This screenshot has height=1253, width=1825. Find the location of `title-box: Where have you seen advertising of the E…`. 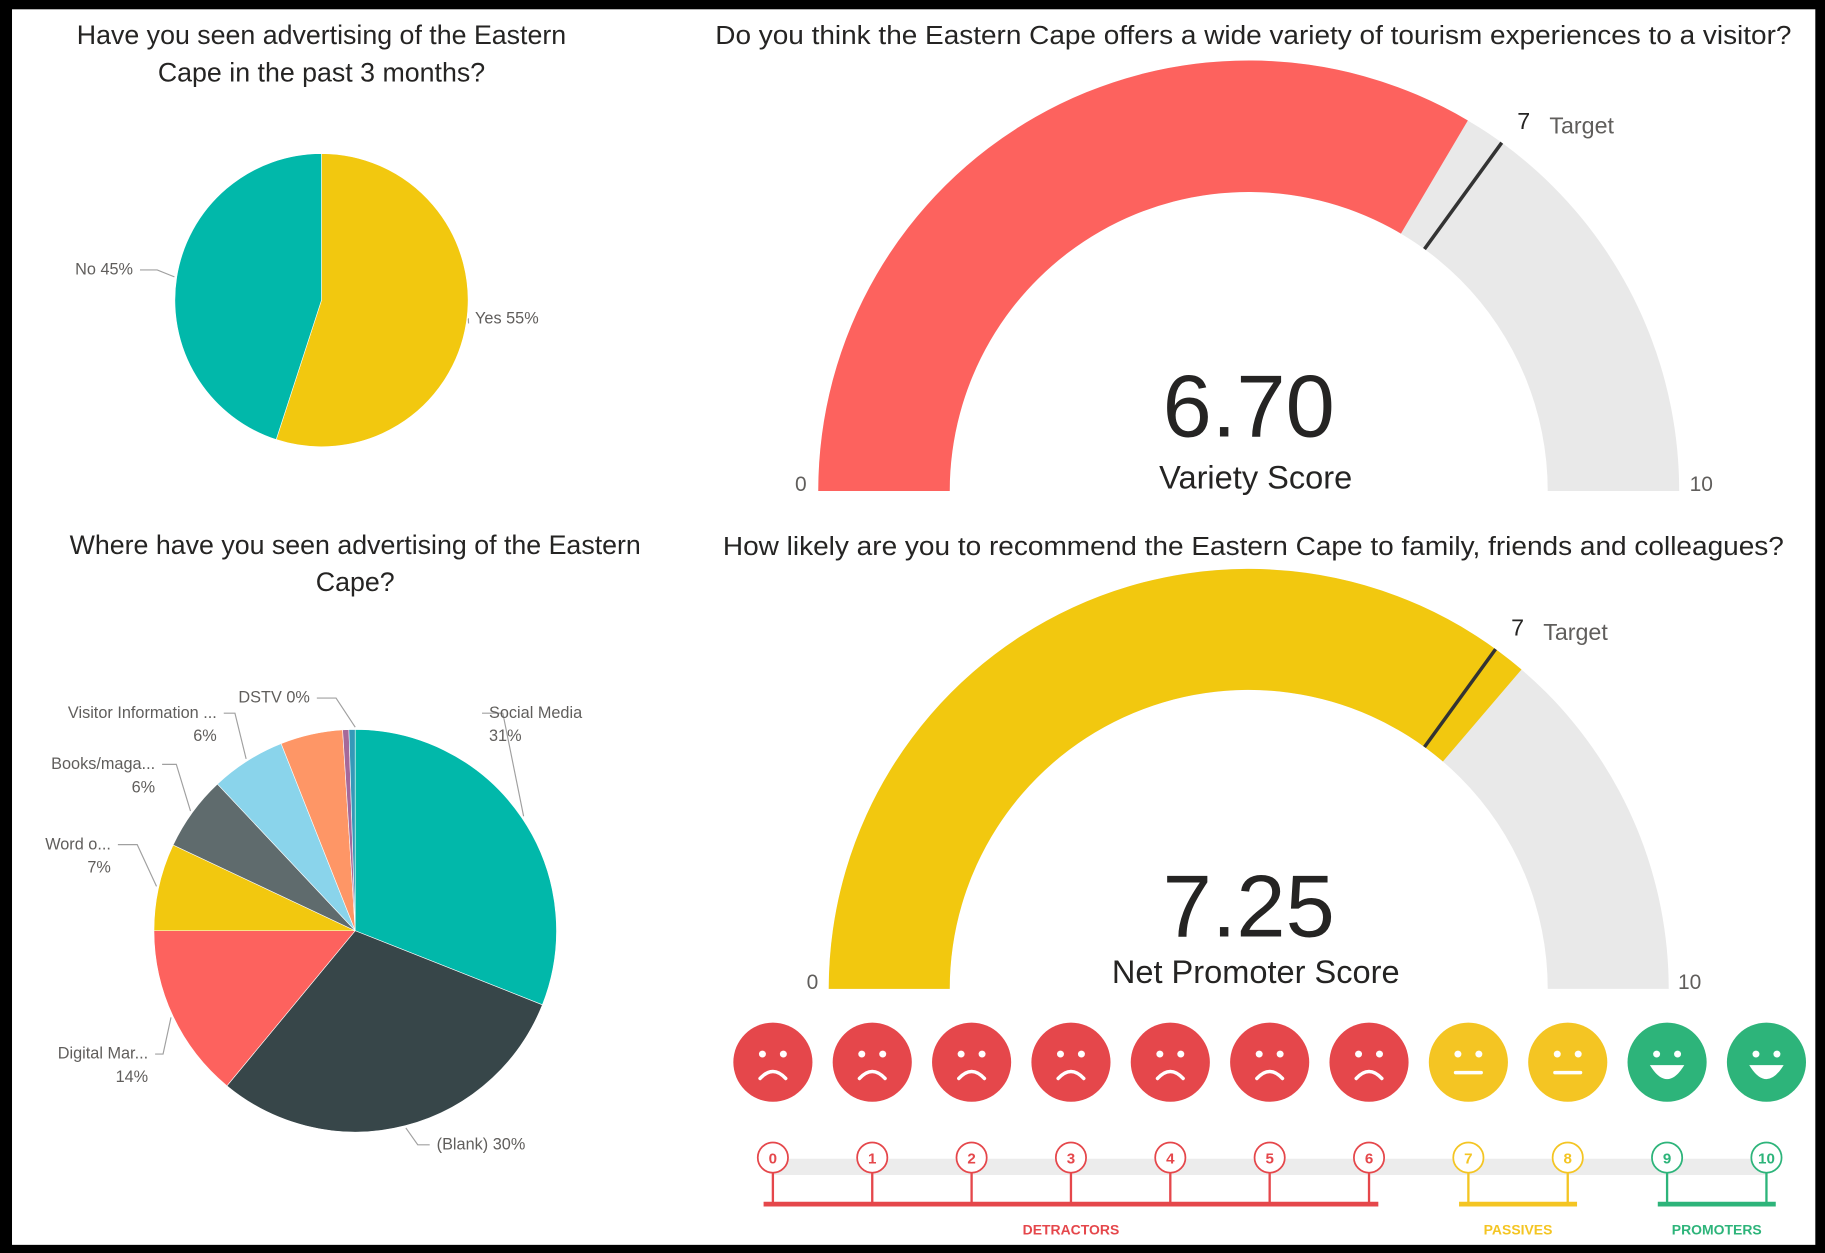

title-box: Where have you seen advertising of the E… is located at coordinates (355, 563).